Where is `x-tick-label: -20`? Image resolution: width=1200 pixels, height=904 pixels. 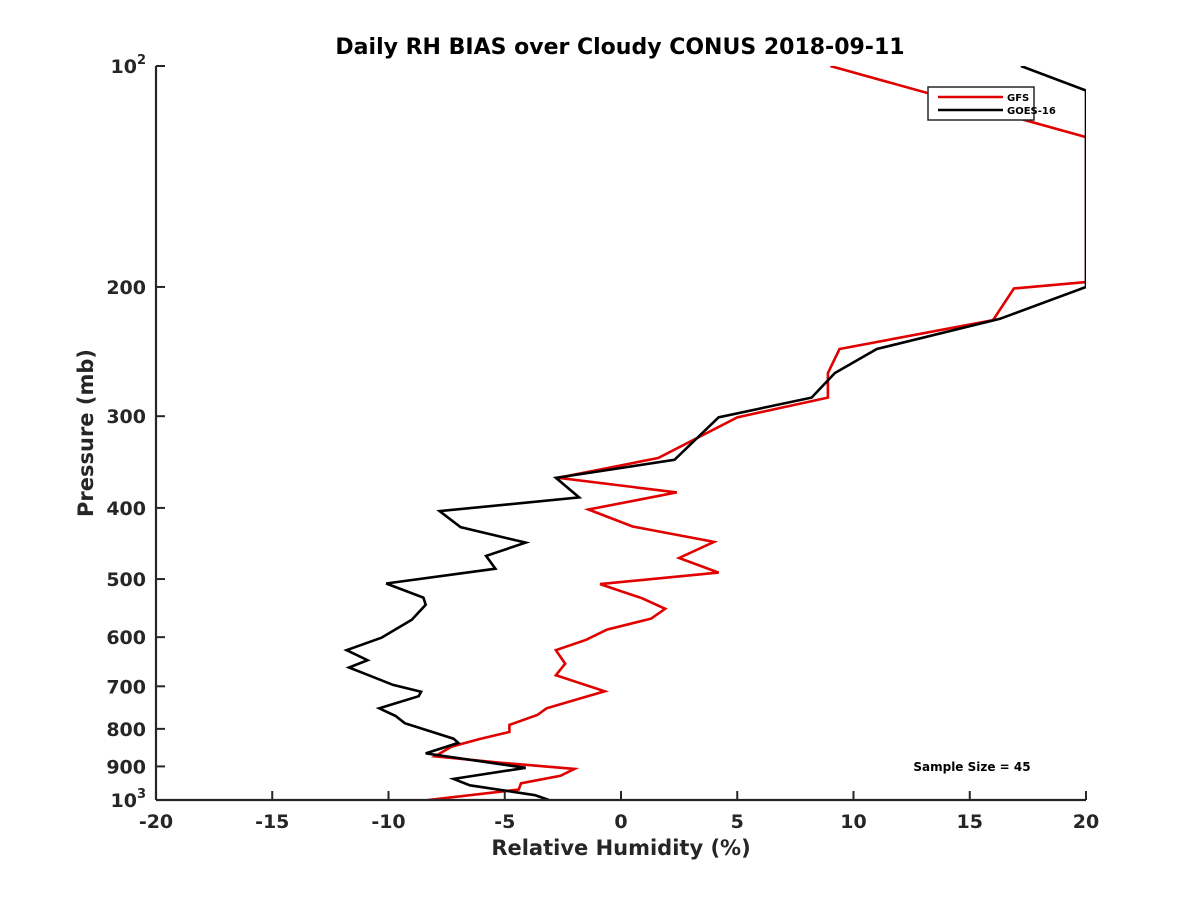
x-tick-label: -20 is located at coordinates (156, 822).